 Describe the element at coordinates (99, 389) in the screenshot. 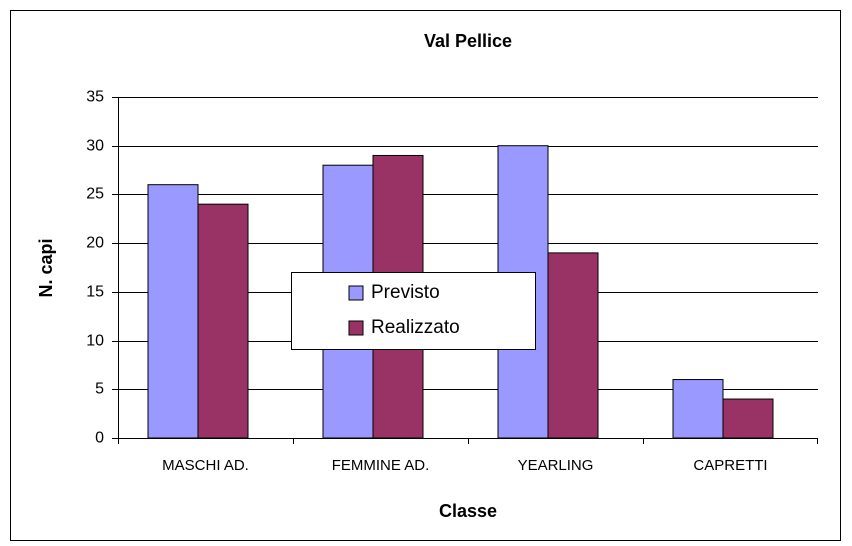

I see `y-tick-label: 5` at that location.